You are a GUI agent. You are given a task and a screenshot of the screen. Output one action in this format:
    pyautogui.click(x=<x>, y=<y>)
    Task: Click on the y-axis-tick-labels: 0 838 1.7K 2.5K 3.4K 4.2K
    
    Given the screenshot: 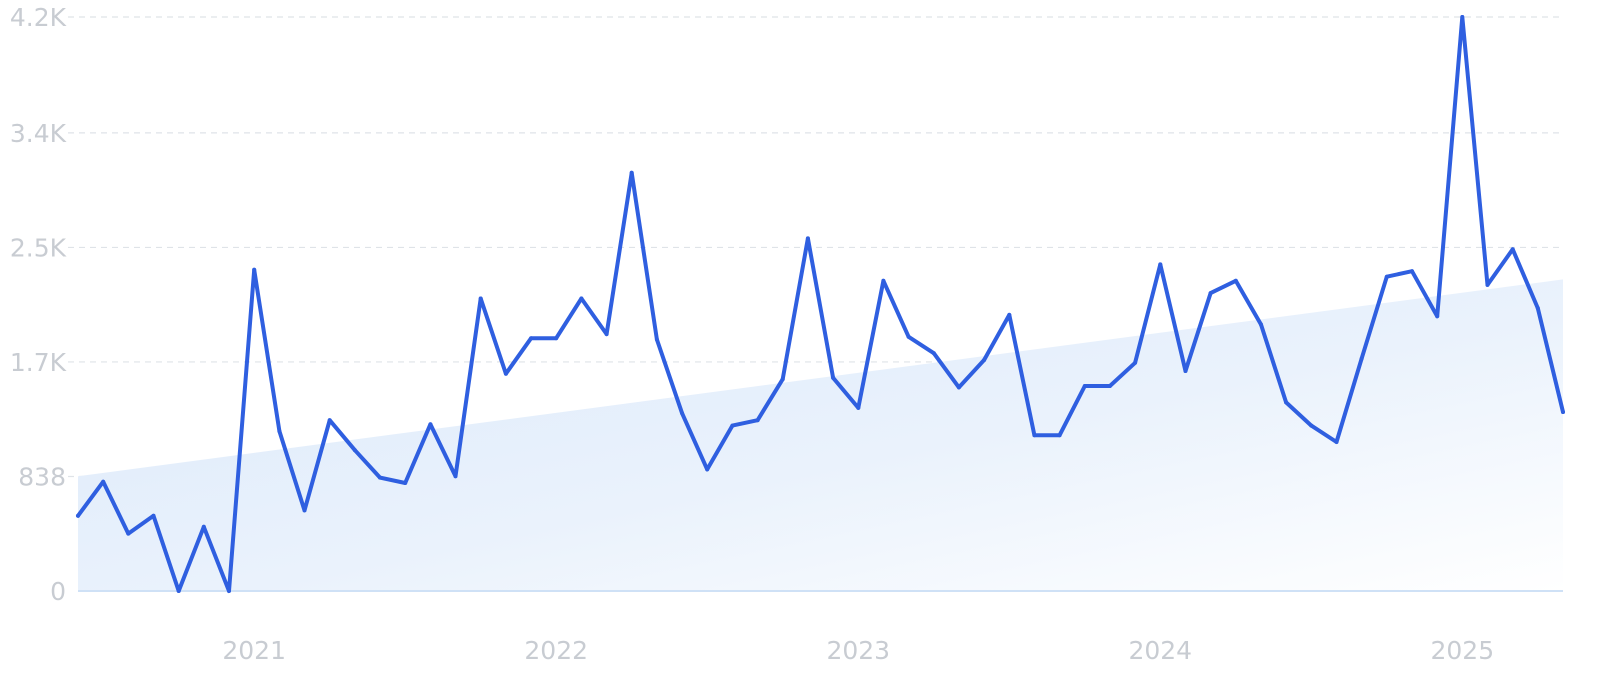 What is the action you would take?
    pyautogui.click(x=38, y=304)
    